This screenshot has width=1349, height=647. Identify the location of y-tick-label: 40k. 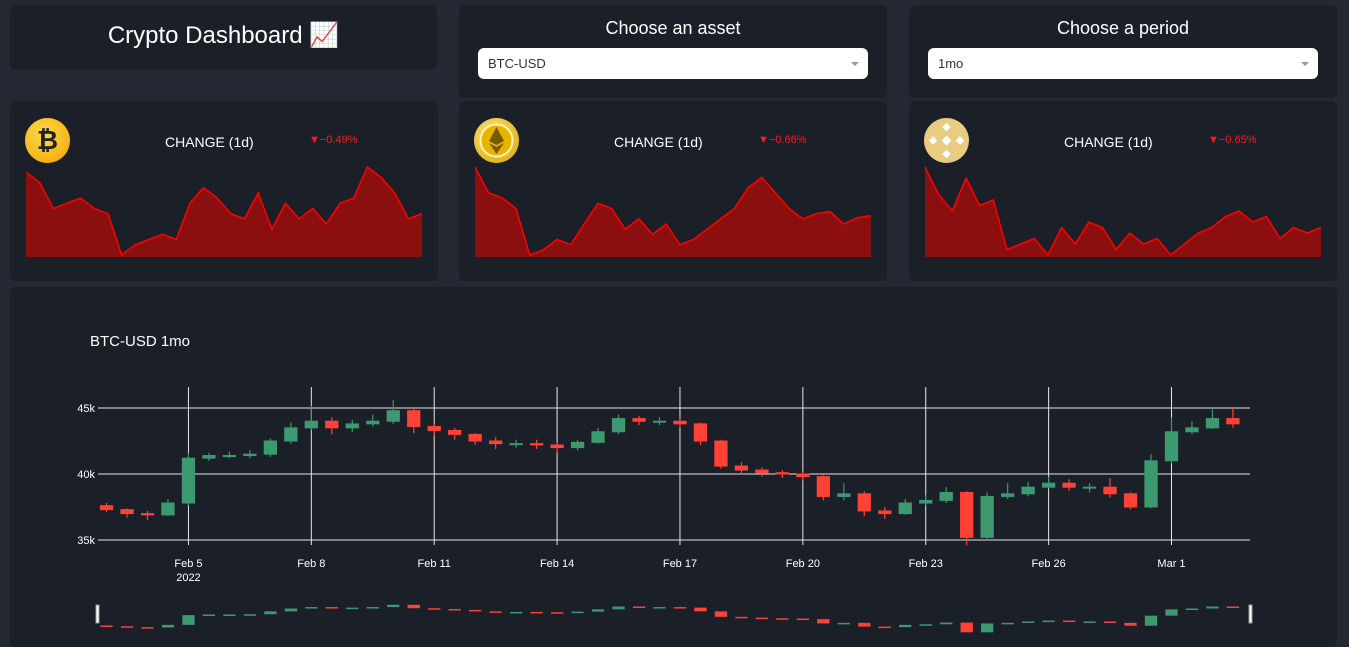
(86, 475).